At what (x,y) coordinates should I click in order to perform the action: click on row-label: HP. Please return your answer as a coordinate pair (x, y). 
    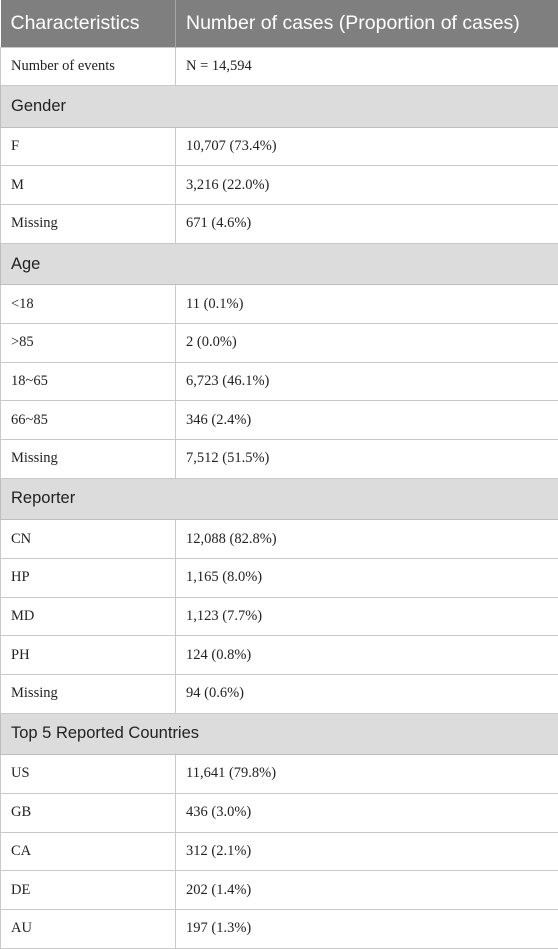
    Looking at the image, I should click on (88, 577).